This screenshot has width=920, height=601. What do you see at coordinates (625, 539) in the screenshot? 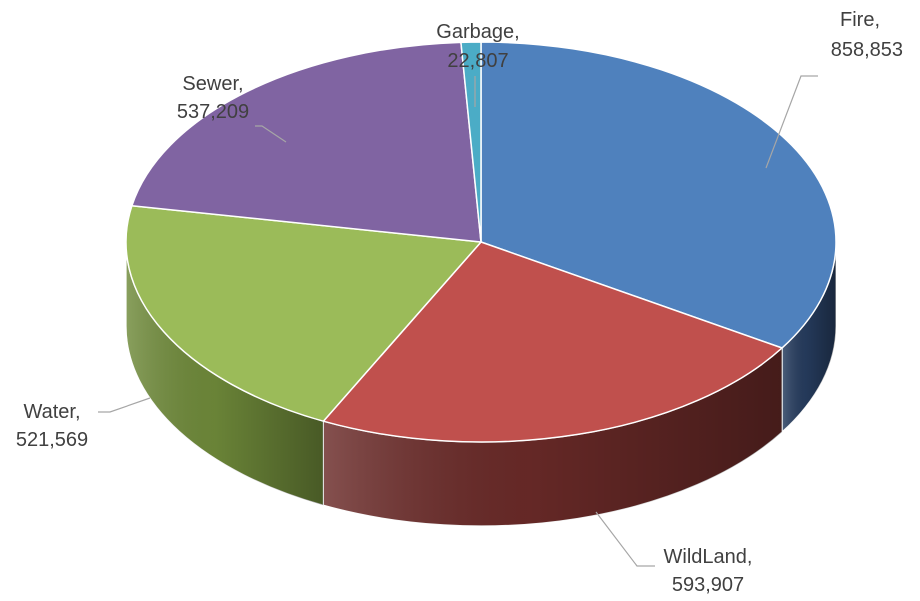
I see `leader-wildland` at bounding box center [625, 539].